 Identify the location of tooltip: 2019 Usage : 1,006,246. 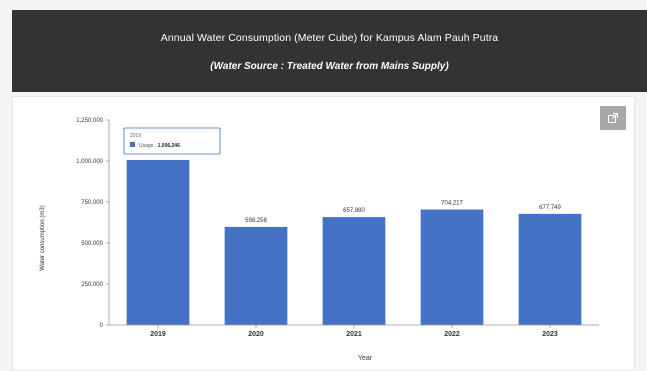
(172, 141).